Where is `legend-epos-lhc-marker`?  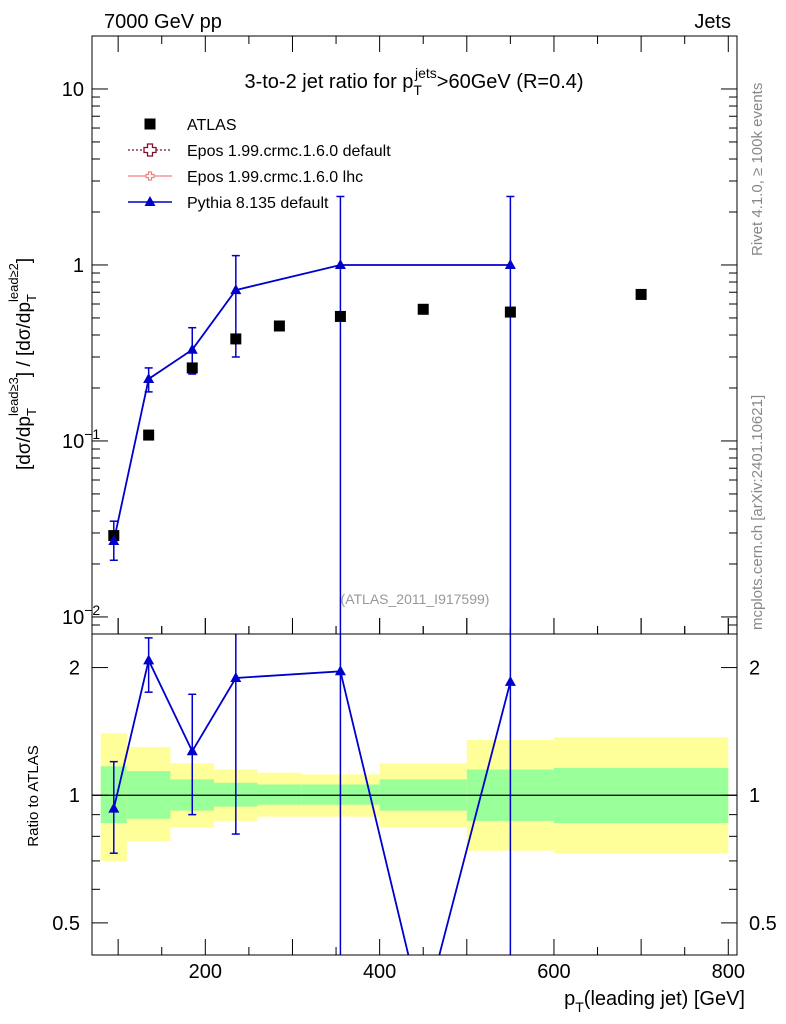 legend-epos-lhc-marker is located at coordinates (150, 176).